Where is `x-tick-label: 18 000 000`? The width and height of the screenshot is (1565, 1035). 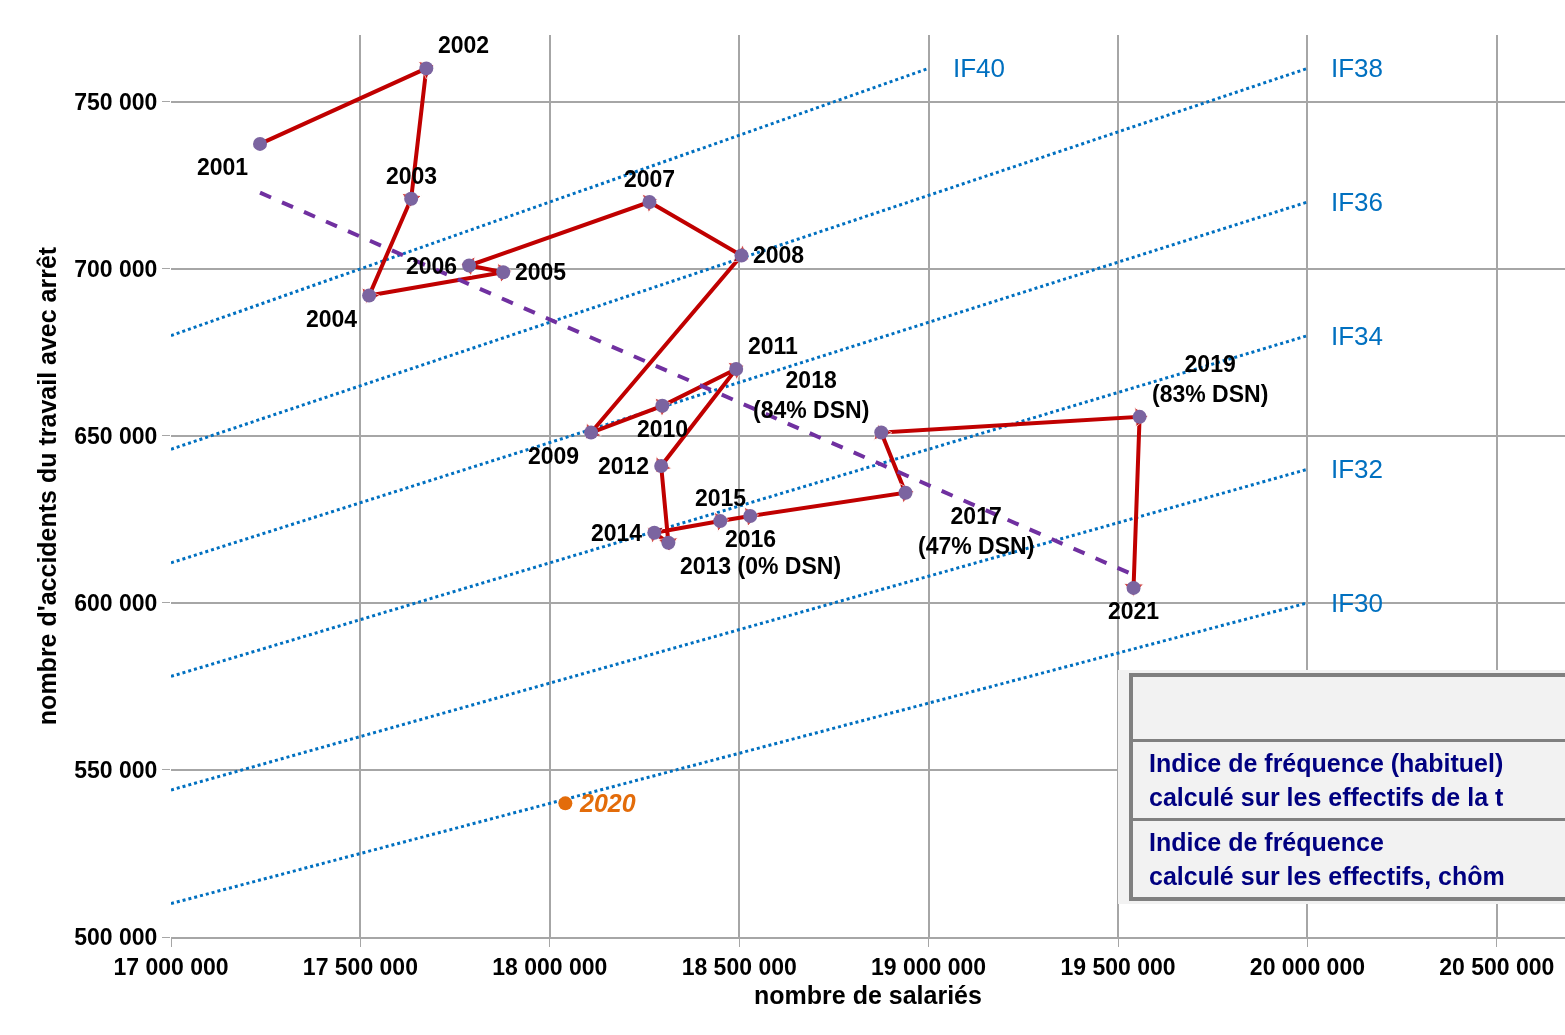 x-tick-label: 18 000 000 is located at coordinates (550, 966).